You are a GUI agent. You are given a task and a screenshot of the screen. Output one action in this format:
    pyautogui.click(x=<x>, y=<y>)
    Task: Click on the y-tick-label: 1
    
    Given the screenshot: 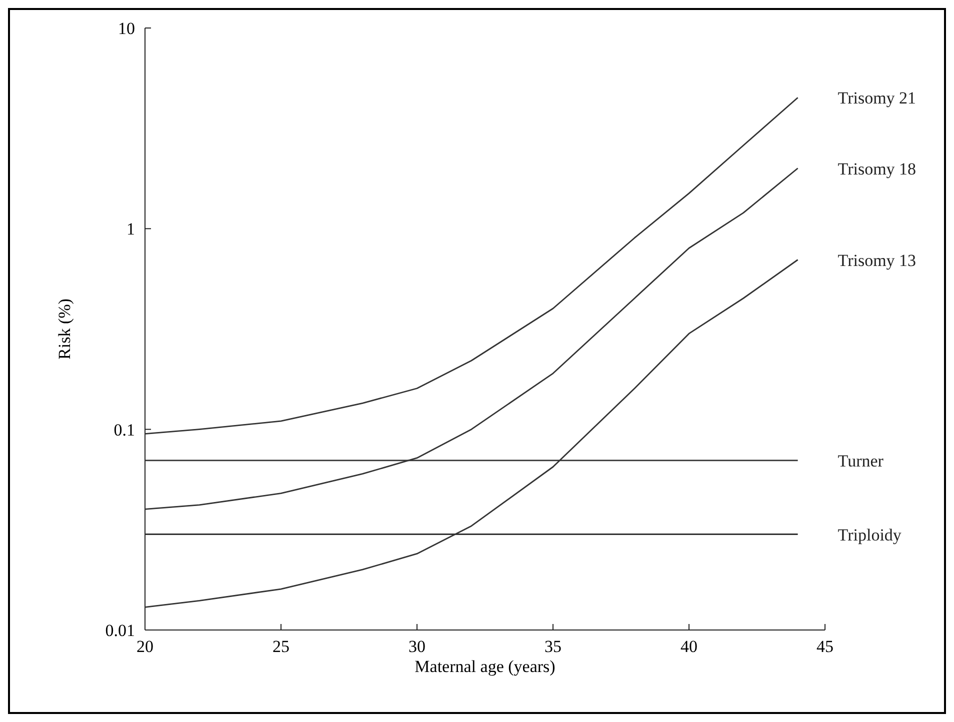 What is the action you would take?
    pyautogui.click(x=130, y=229)
    